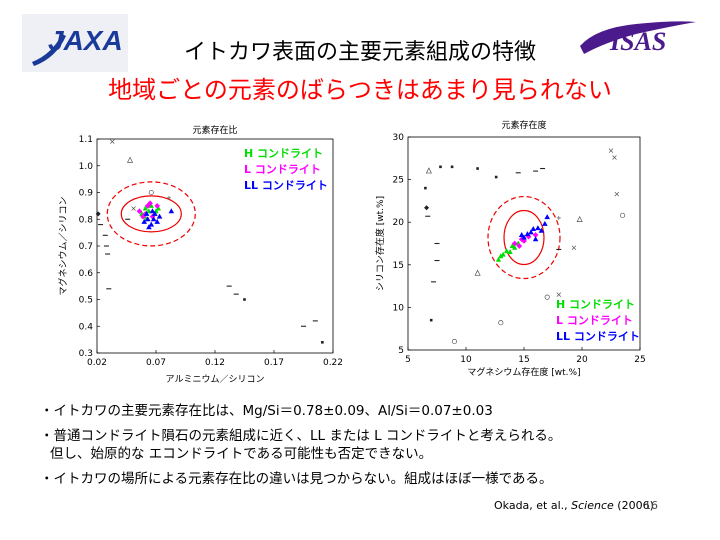 The width and height of the screenshot is (720, 540). I want to click on bullet-3: ・イトカワの場所による元素存在比の違いは見つからない。組成はほぼ一様である。, so click(296, 479).